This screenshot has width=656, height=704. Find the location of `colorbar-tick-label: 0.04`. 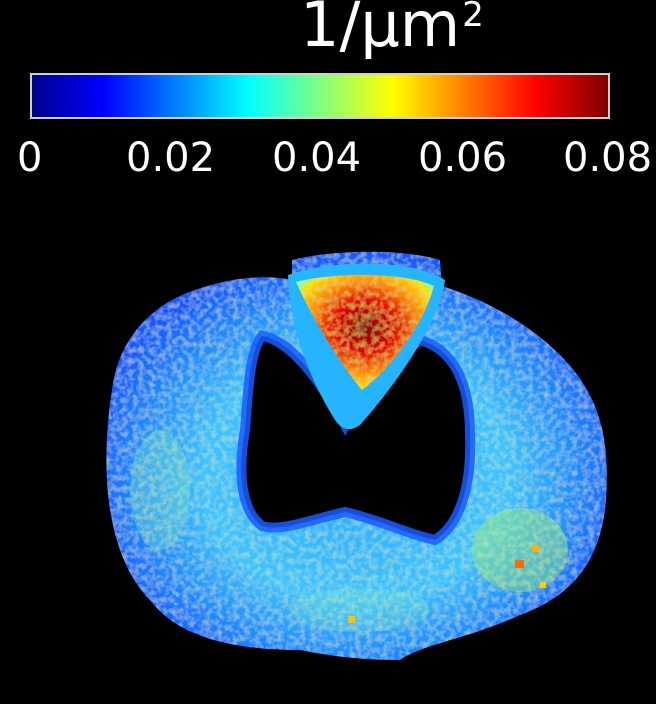

colorbar-tick-label: 0.04 is located at coordinates (317, 158).